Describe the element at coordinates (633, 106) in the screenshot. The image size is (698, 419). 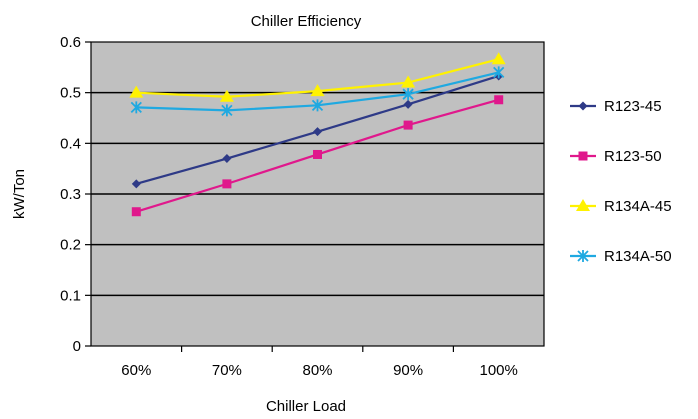
I see `legend-label: R123-45` at that location.